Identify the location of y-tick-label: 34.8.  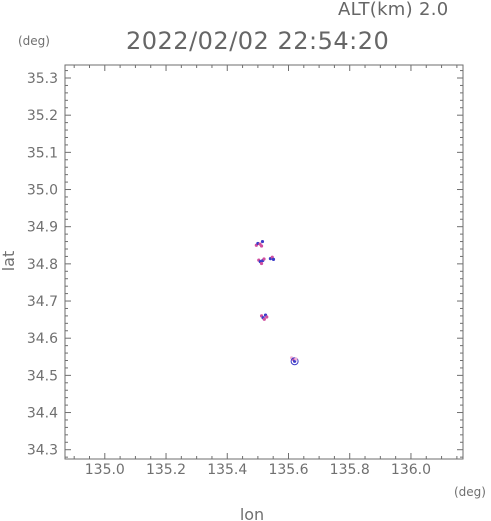
(42, 265).